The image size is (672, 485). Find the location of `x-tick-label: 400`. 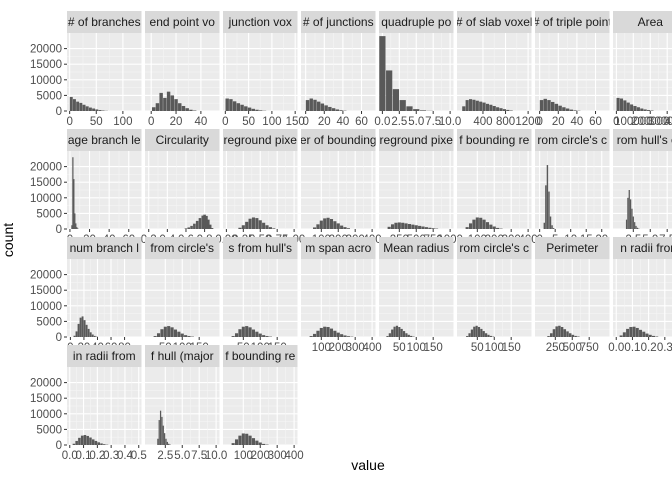

x-tick-label: 400 is located at coordinates (482, 122).